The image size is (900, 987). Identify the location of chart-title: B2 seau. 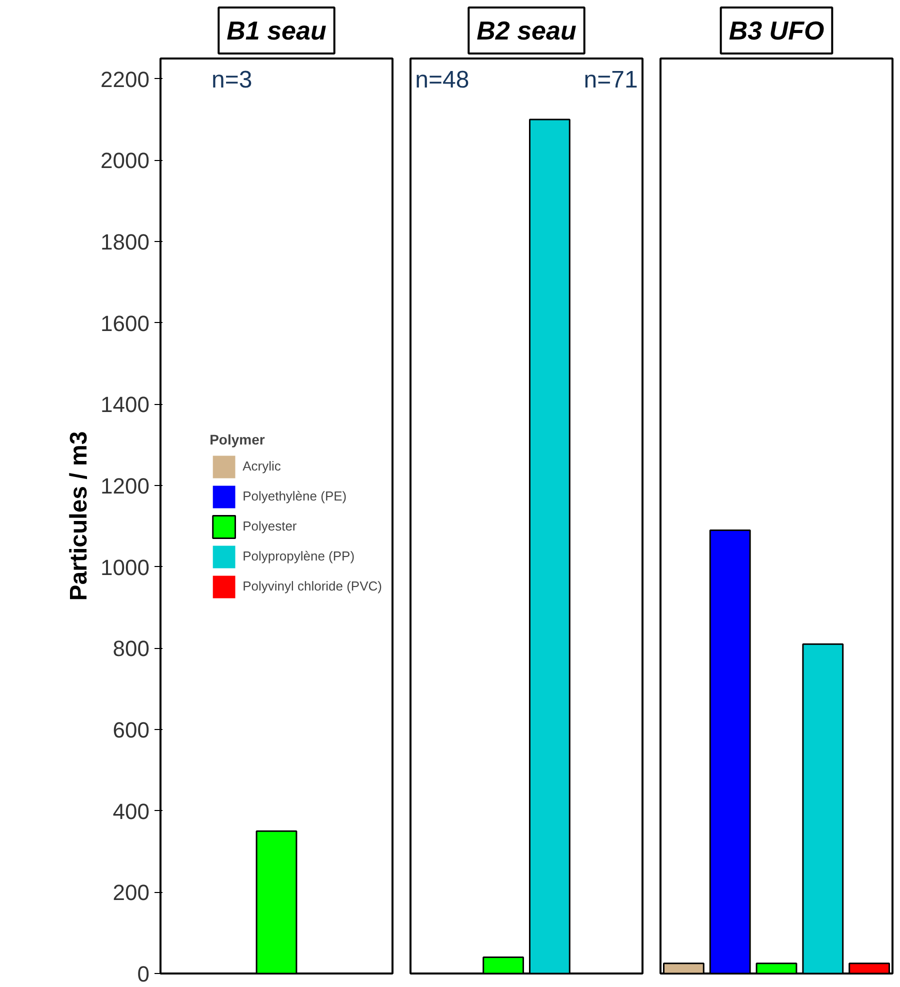
(526, 31).